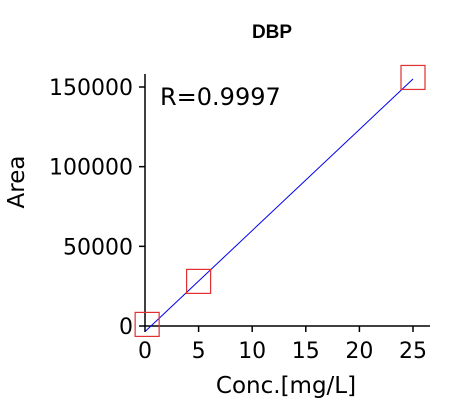 The width and height of the screenshot is (450, 419). What do you see at coordinates (97, 208) in the screenshot?
I see `y-axis-ticks: 0 50000 100000 150000` at bounding box center [97, 208].